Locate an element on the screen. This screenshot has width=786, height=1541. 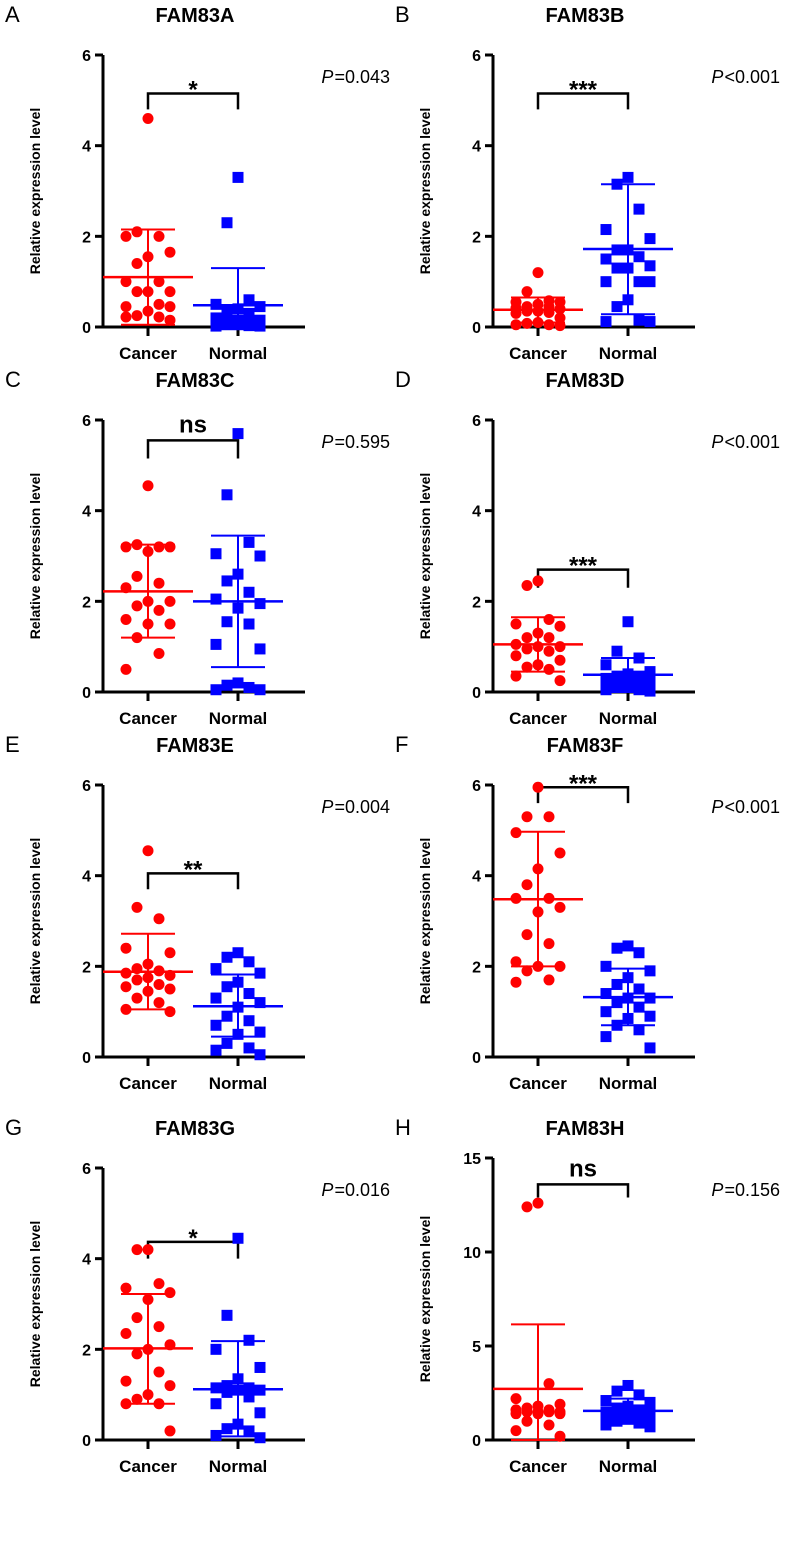
panel-letter: E is located at coordinates (12, 744).